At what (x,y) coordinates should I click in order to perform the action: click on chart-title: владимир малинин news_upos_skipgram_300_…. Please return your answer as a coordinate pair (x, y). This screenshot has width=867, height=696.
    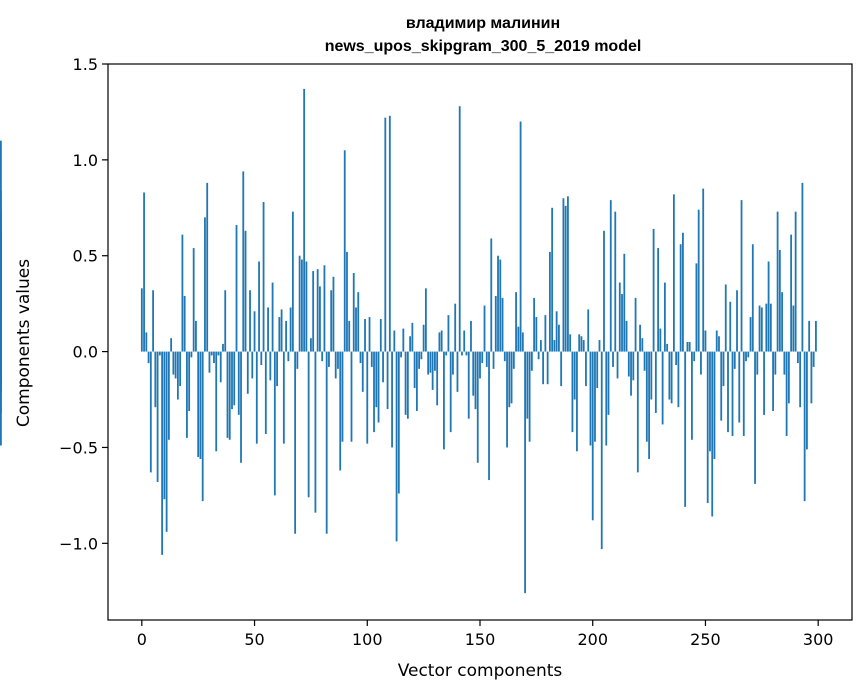
    Looking at the image, I should click on (483, 35).